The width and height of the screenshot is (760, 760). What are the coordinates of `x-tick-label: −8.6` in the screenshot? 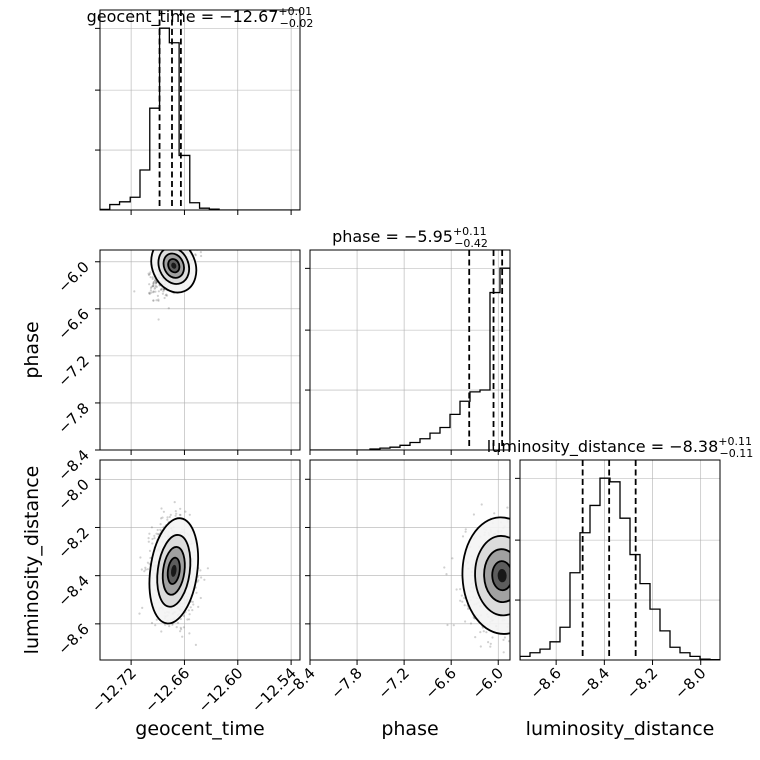 It's located at (545, 683).